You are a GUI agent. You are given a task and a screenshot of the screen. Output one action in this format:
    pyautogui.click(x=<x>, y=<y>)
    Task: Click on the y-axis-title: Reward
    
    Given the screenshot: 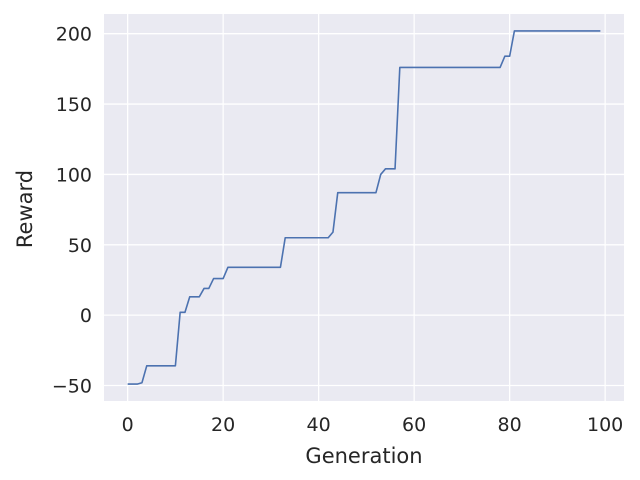 What is the action you would take?
    pyautogui.click(x=25, y=209)
    